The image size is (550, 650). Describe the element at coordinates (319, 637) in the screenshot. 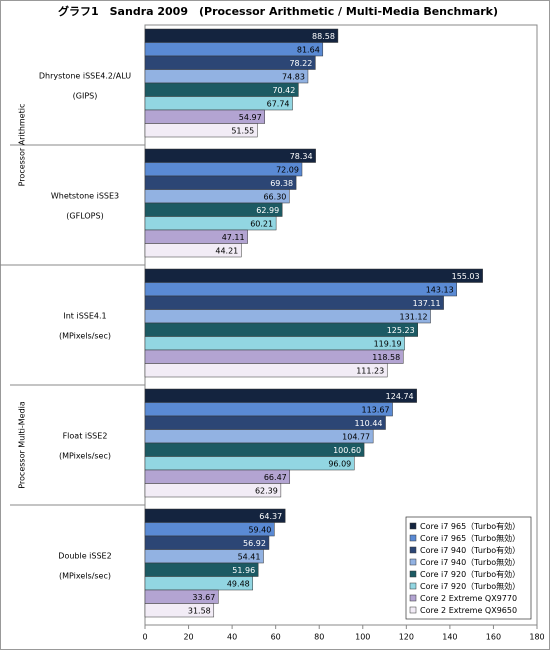

I see `x-tick-label: 80` at that location.